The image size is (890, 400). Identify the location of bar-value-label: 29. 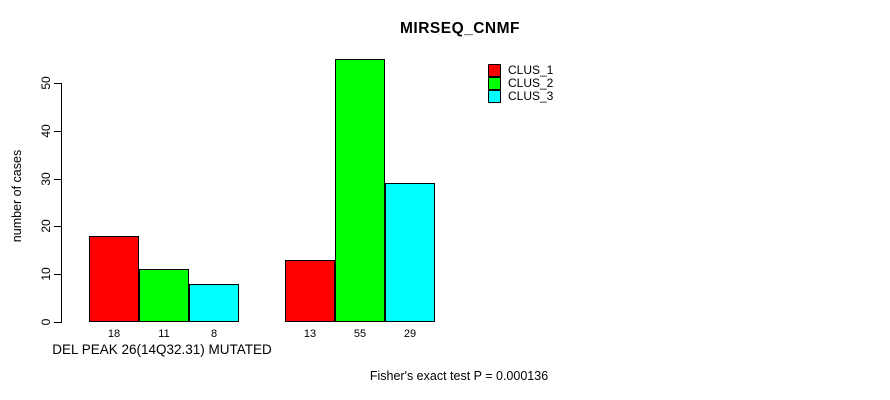
(410, 334).